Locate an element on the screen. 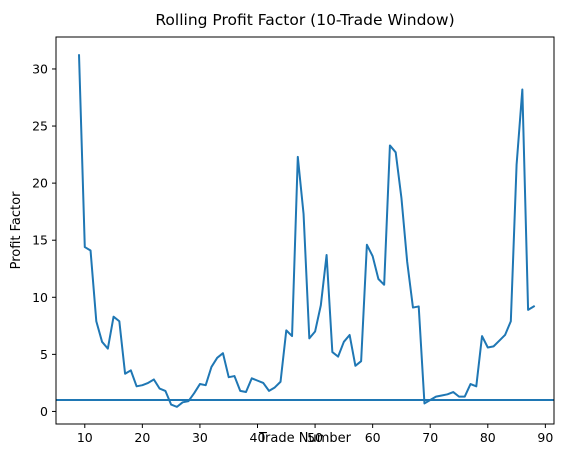 Image resolution: width=562 pixels, height=455 pixels. y-tick-label: 0 is located at coordinates (44, 411).